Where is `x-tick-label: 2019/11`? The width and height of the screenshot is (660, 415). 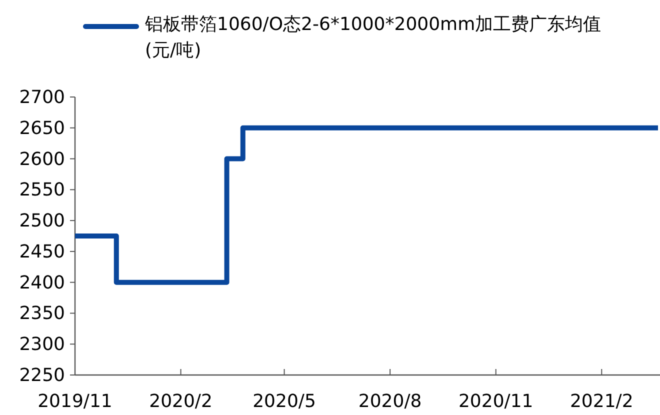
x-tick-label: 2019/11 is located at coordinates (75, 401).